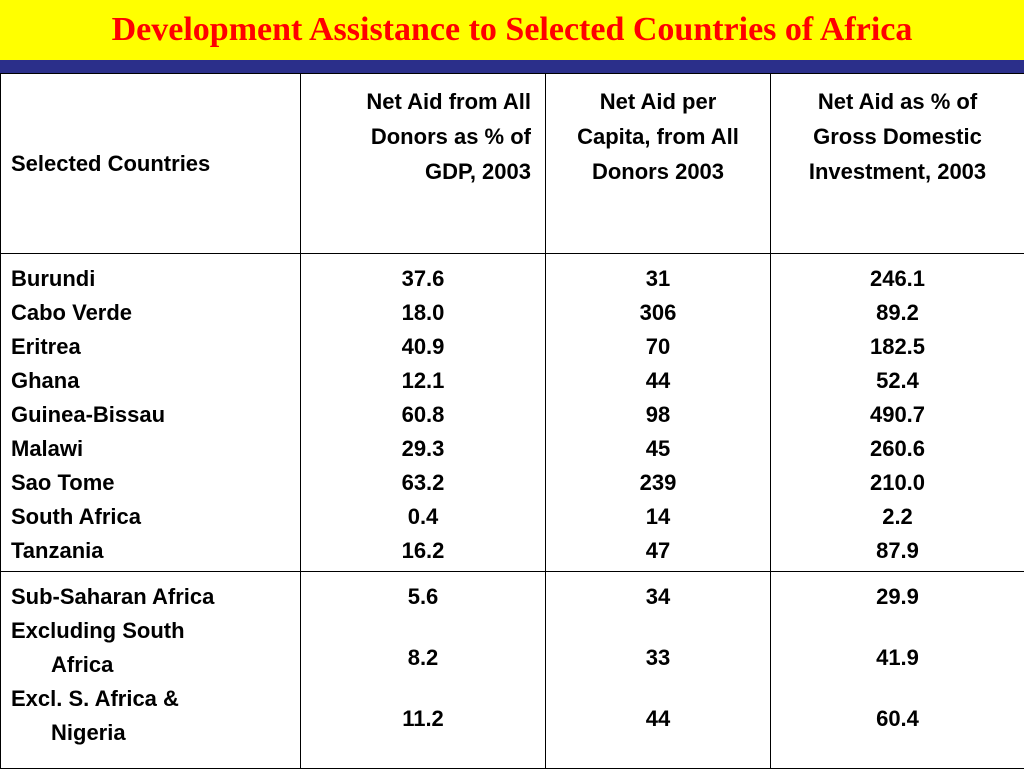  What do you see at coordinates (897, 610) in the screenshot?
I see `aggregate-gdi-value: 29.9` at bounding box center [897, 610].